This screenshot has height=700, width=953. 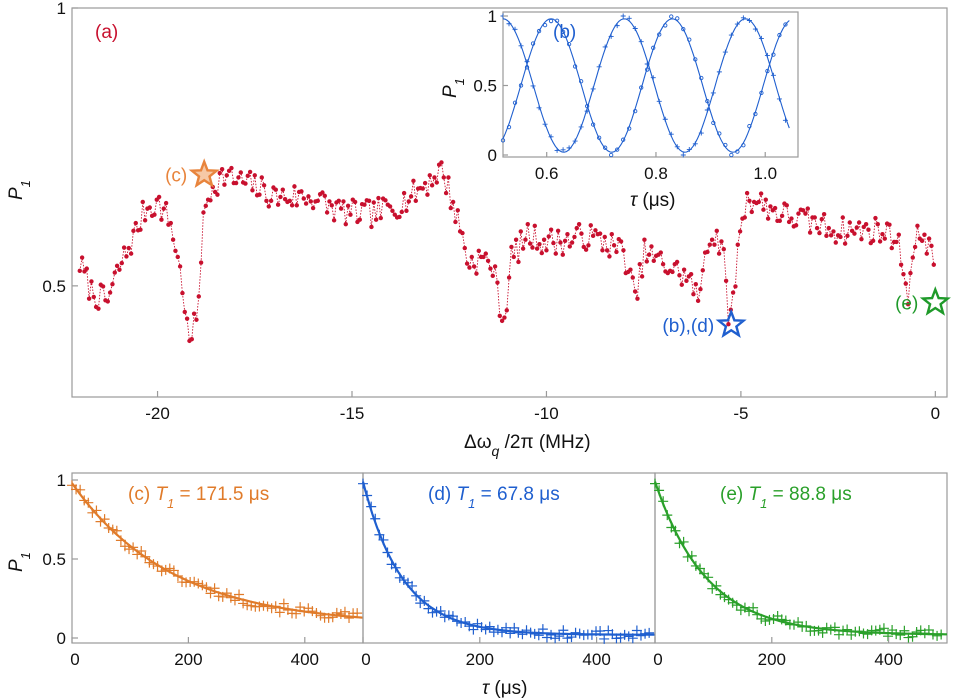 I want to click on panel-a-xtick-label: -5, so click(x=740, y=413).